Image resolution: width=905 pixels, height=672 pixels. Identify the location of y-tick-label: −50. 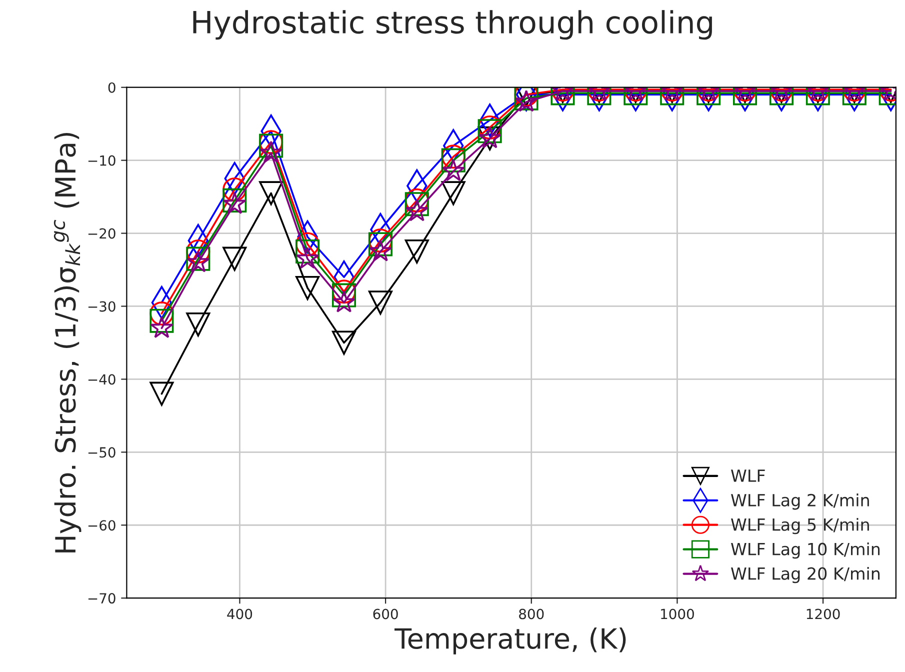
(102, 452).